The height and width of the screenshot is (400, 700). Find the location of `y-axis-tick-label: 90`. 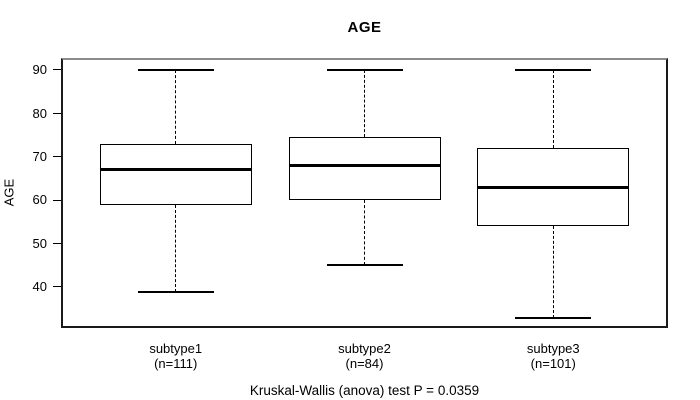

y-axis-tick-label: 90 is located at coordinates (39, 70).